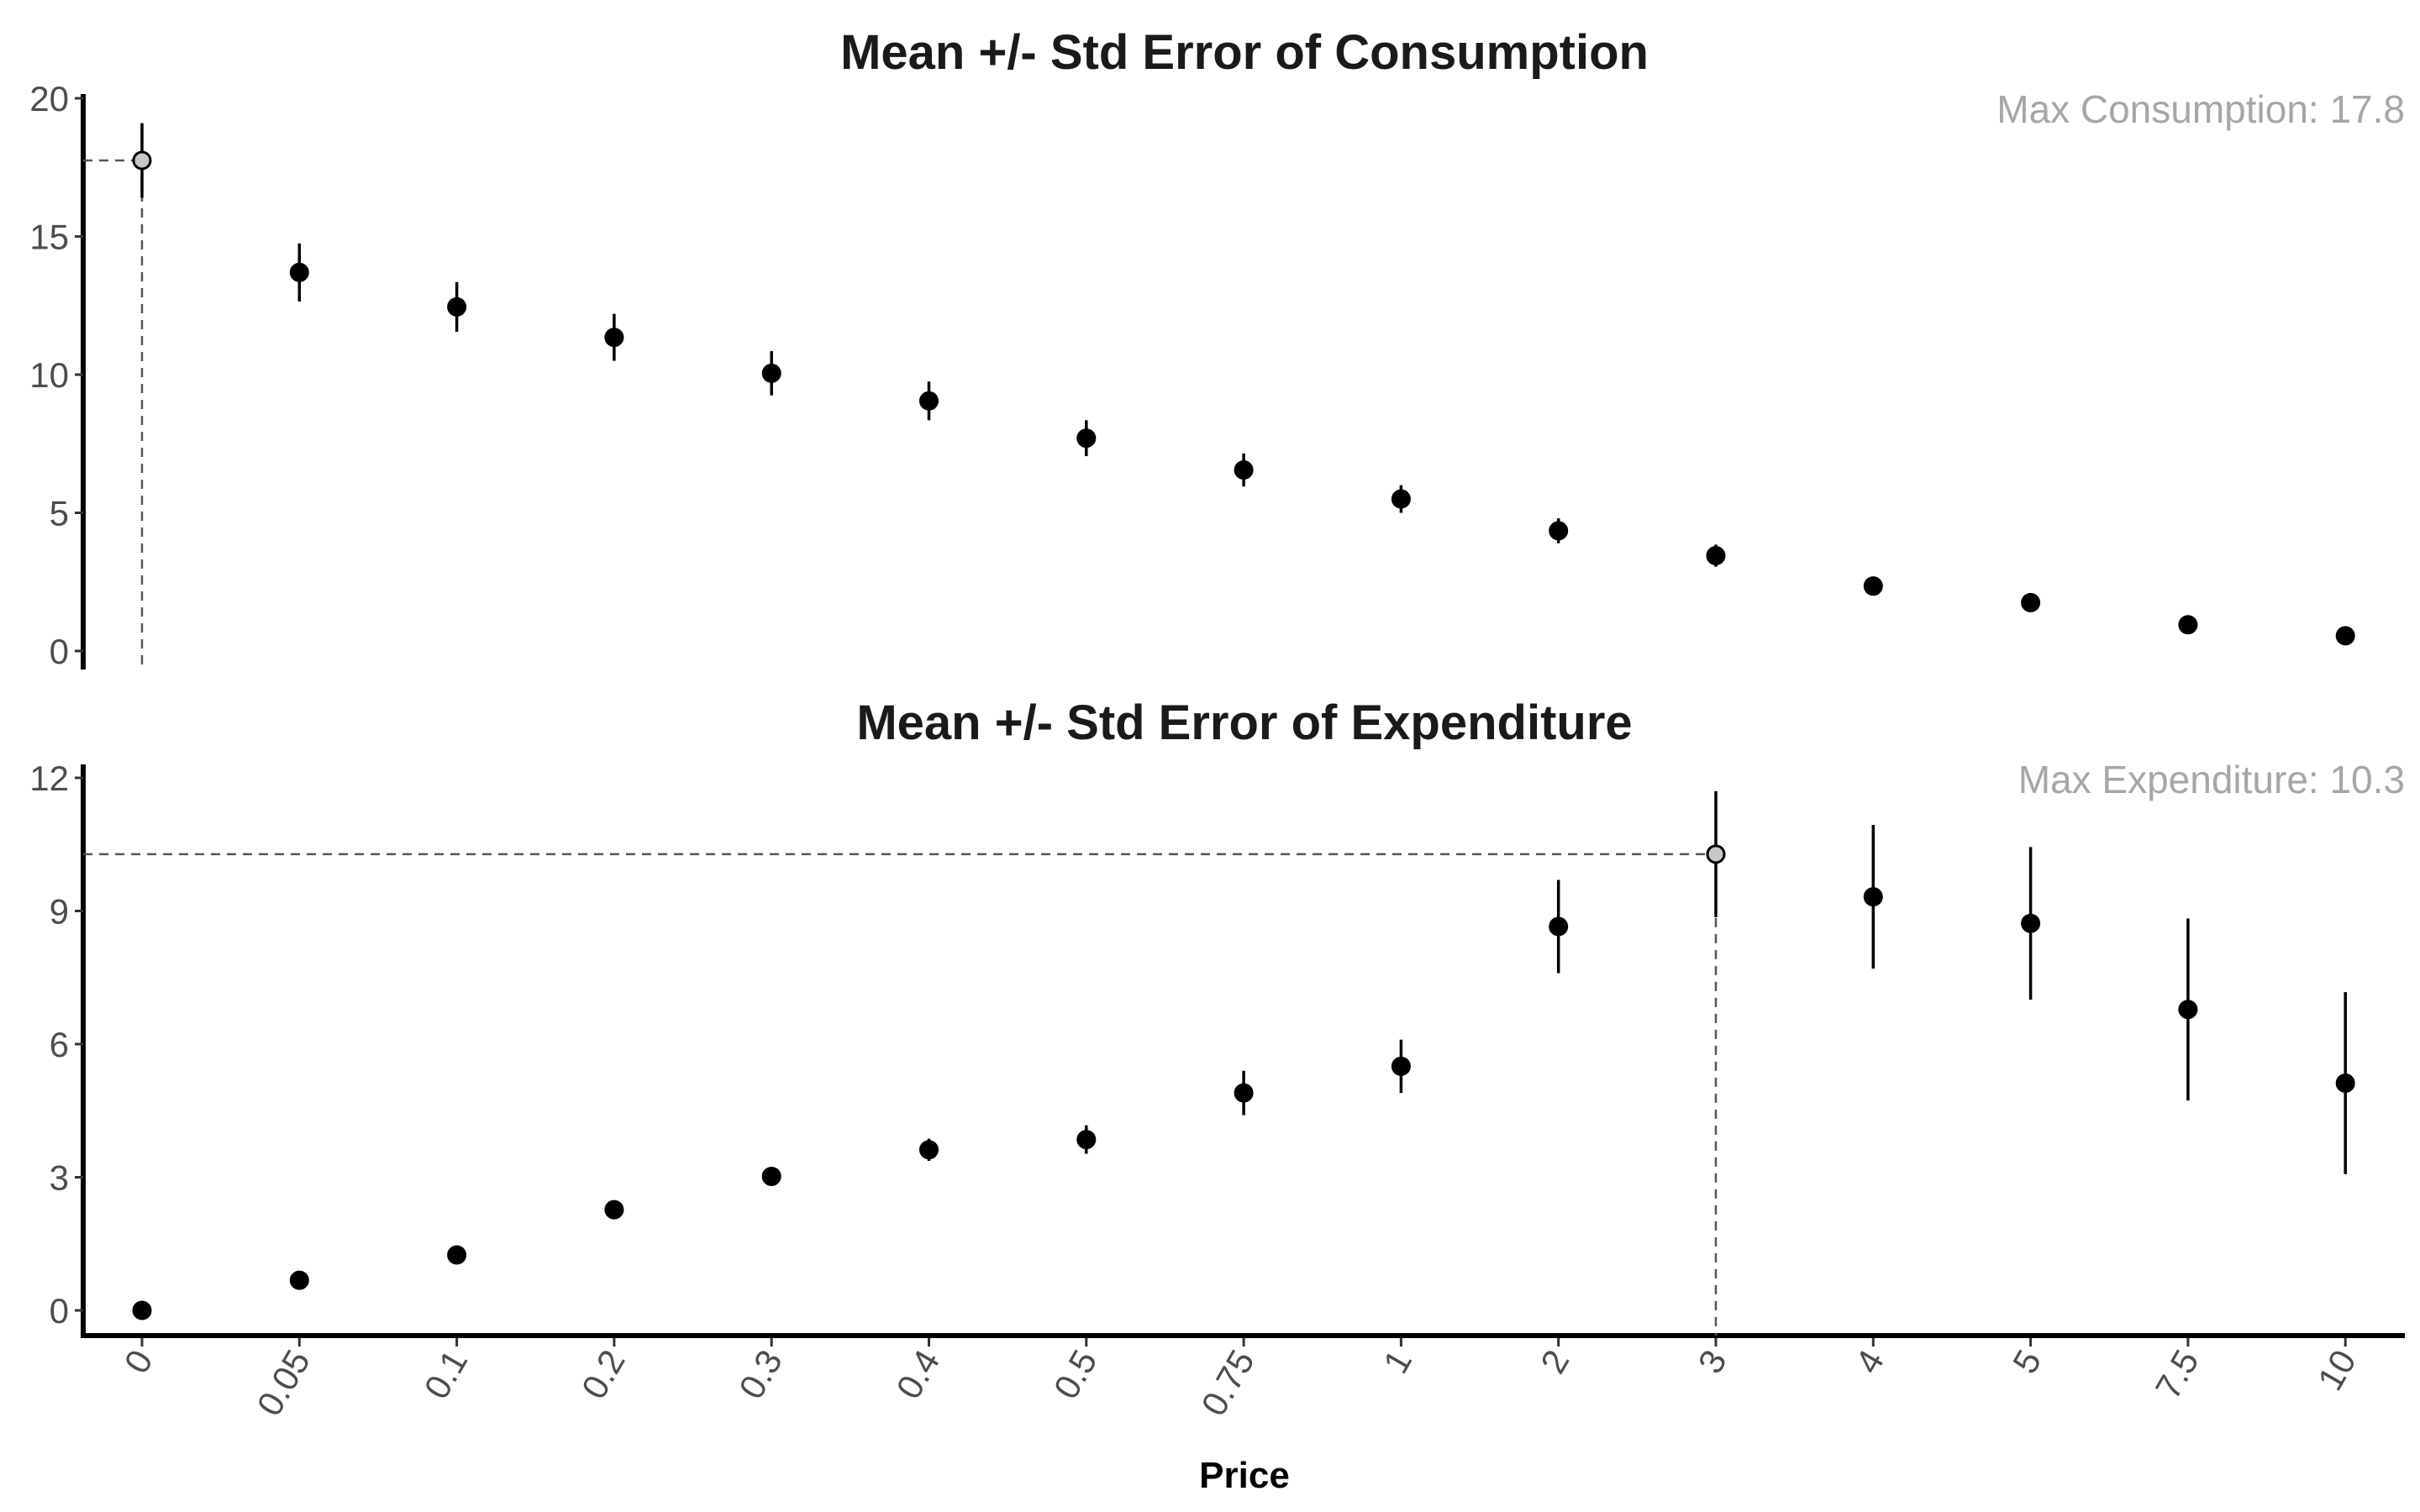 The height and width of the screenshot is (1512, 2420). I want to click on max-consumption-annotation: Max Consumption: 17.8, so click(2201, 109).